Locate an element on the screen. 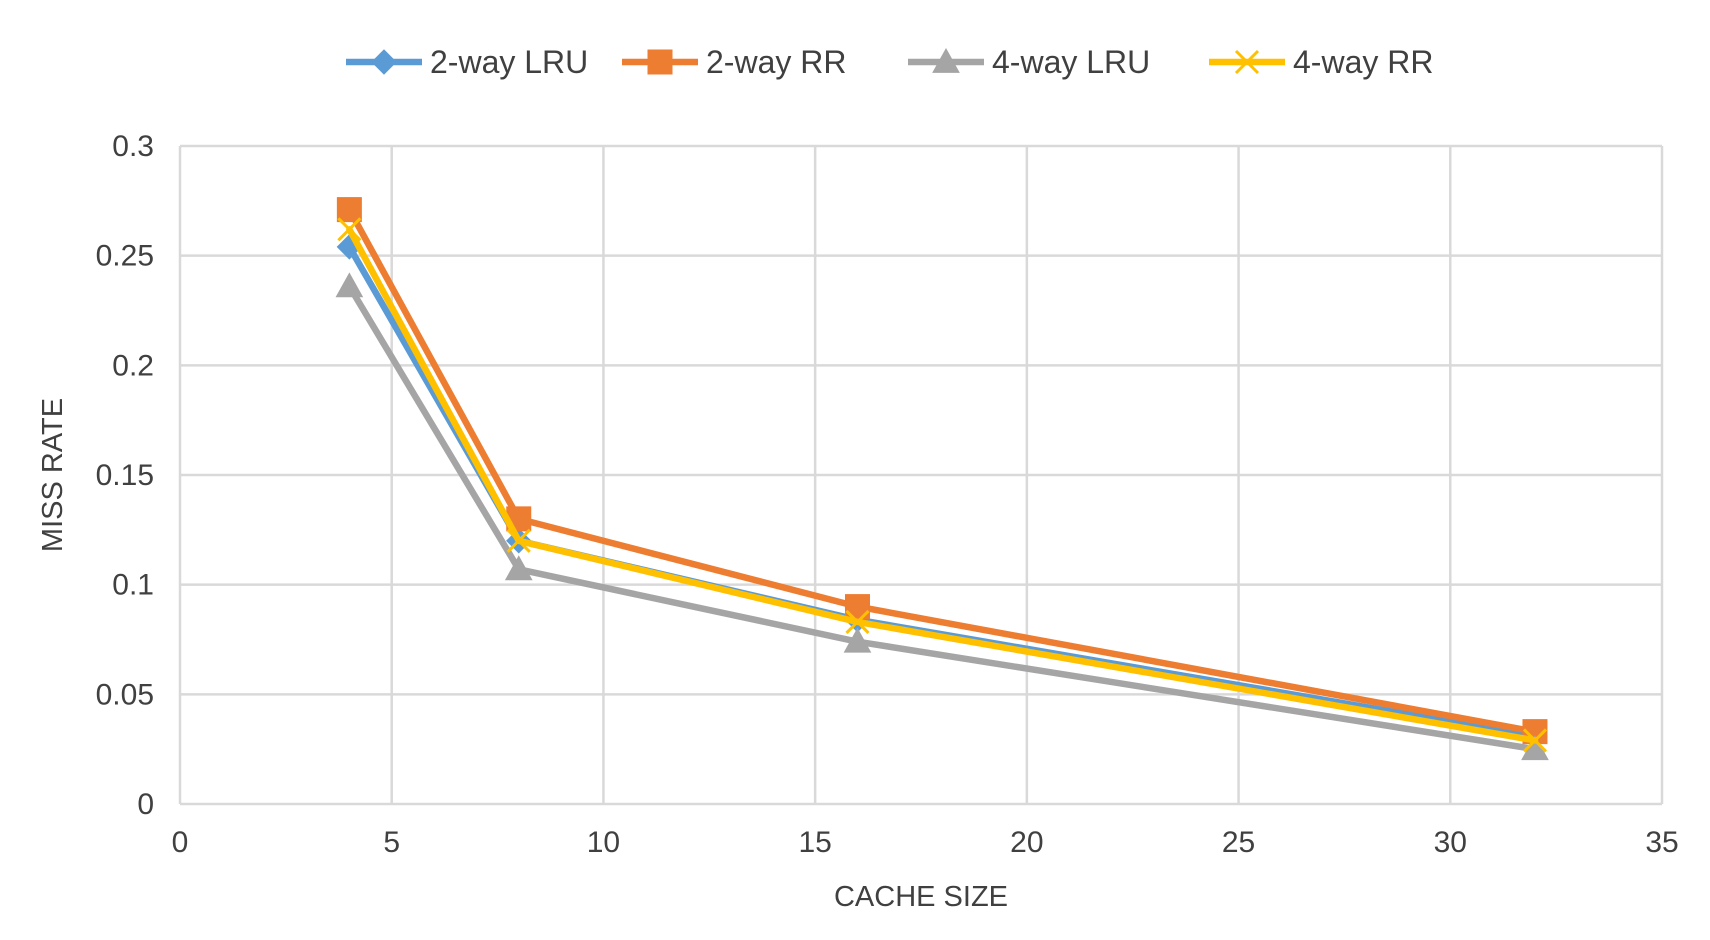 The image size is (1710, 940). legend-entry: 2-way RR is located at coordinates (734, 62).